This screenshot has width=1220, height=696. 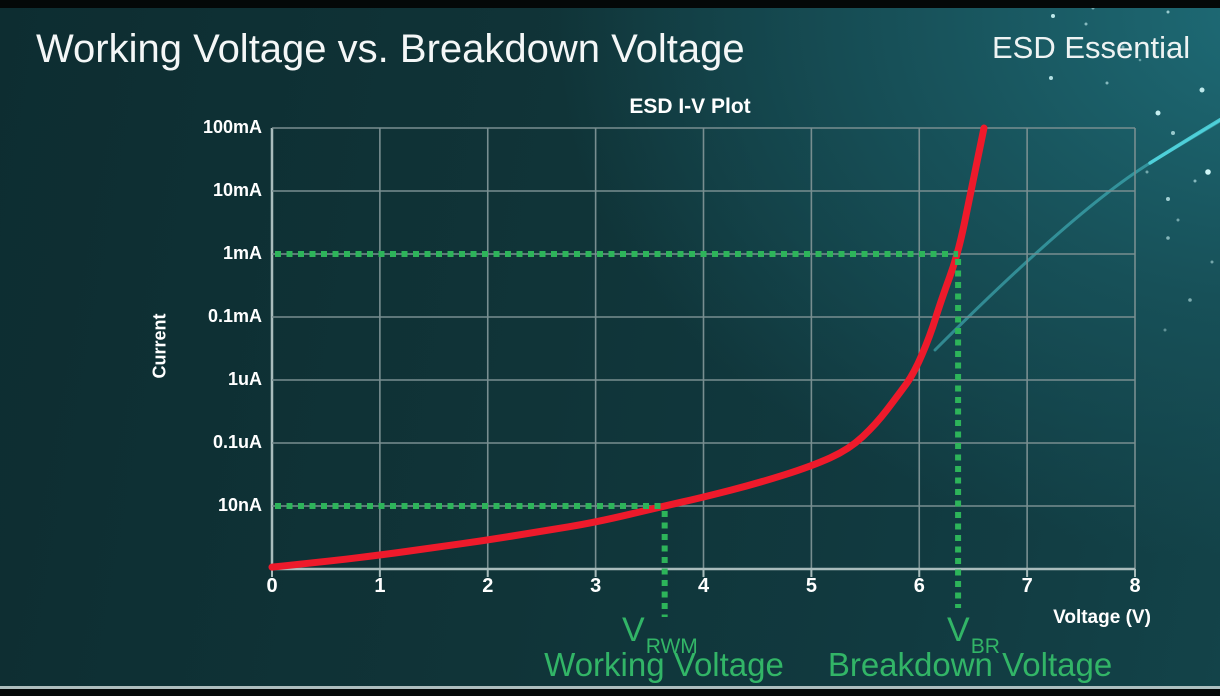 What do you see at coordinates (919, 586) in the screenshot?
I see `x-tick-label: 6` at bounding box center [919, 586].